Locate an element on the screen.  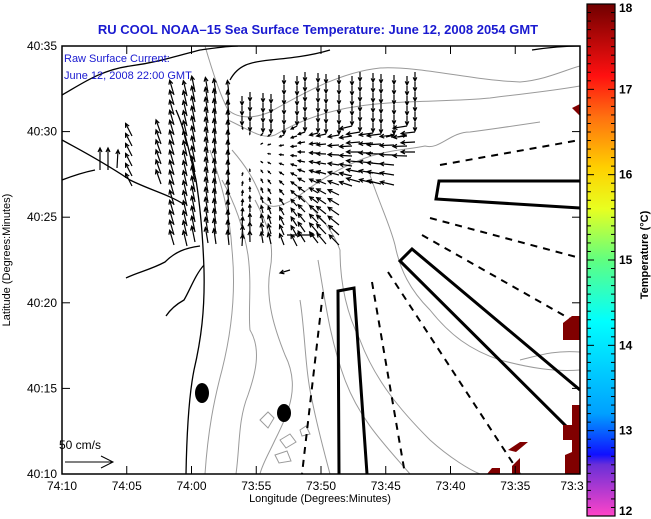
x-tick-label: 74:05 is located at coordinates (127, 486).